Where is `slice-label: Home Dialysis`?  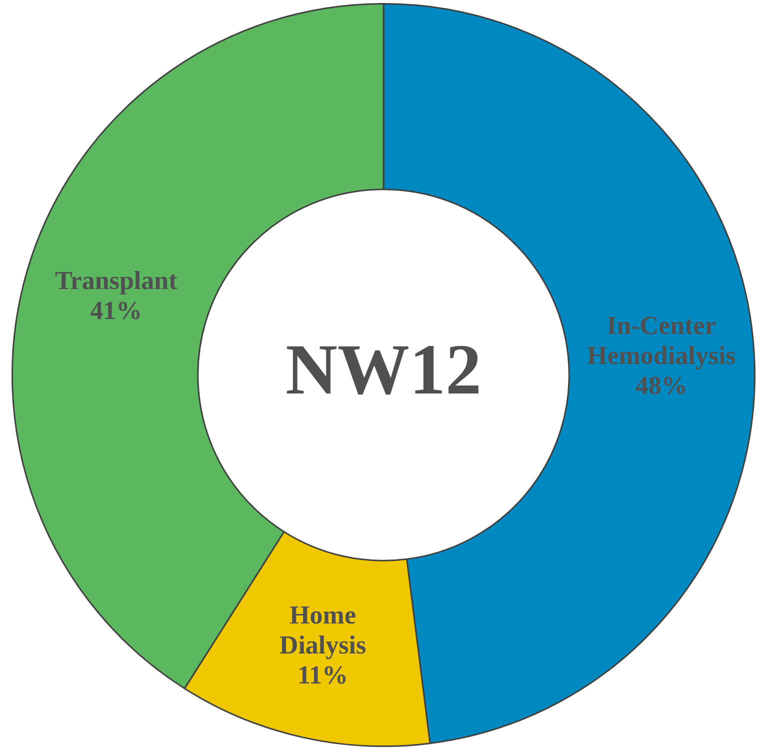 slice-label: Home Dialysis is located at coordinates (322, 630).